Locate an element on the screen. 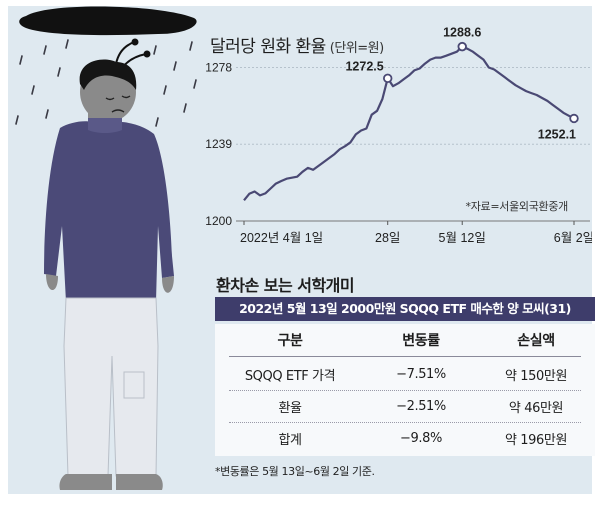  point-value-label: 1272.5 is located at coordinates (364, 66).